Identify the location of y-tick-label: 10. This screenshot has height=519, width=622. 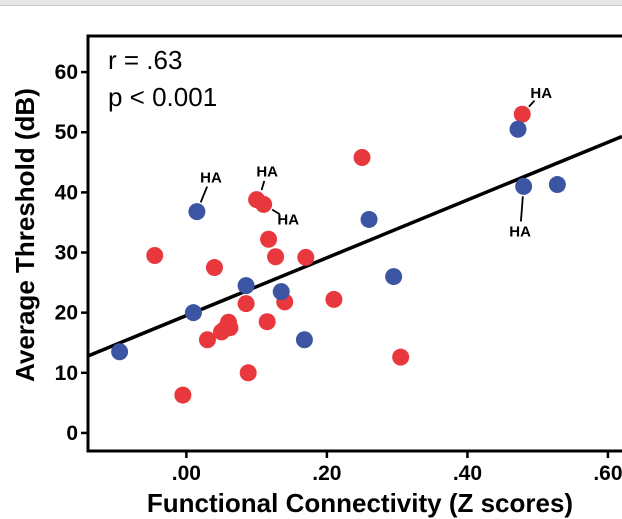
(66, 373).